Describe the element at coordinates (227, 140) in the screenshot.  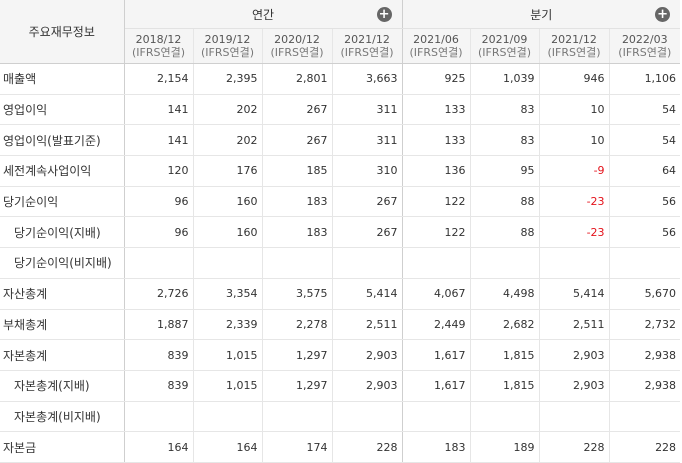
I see `value-cell: 202` at that location.